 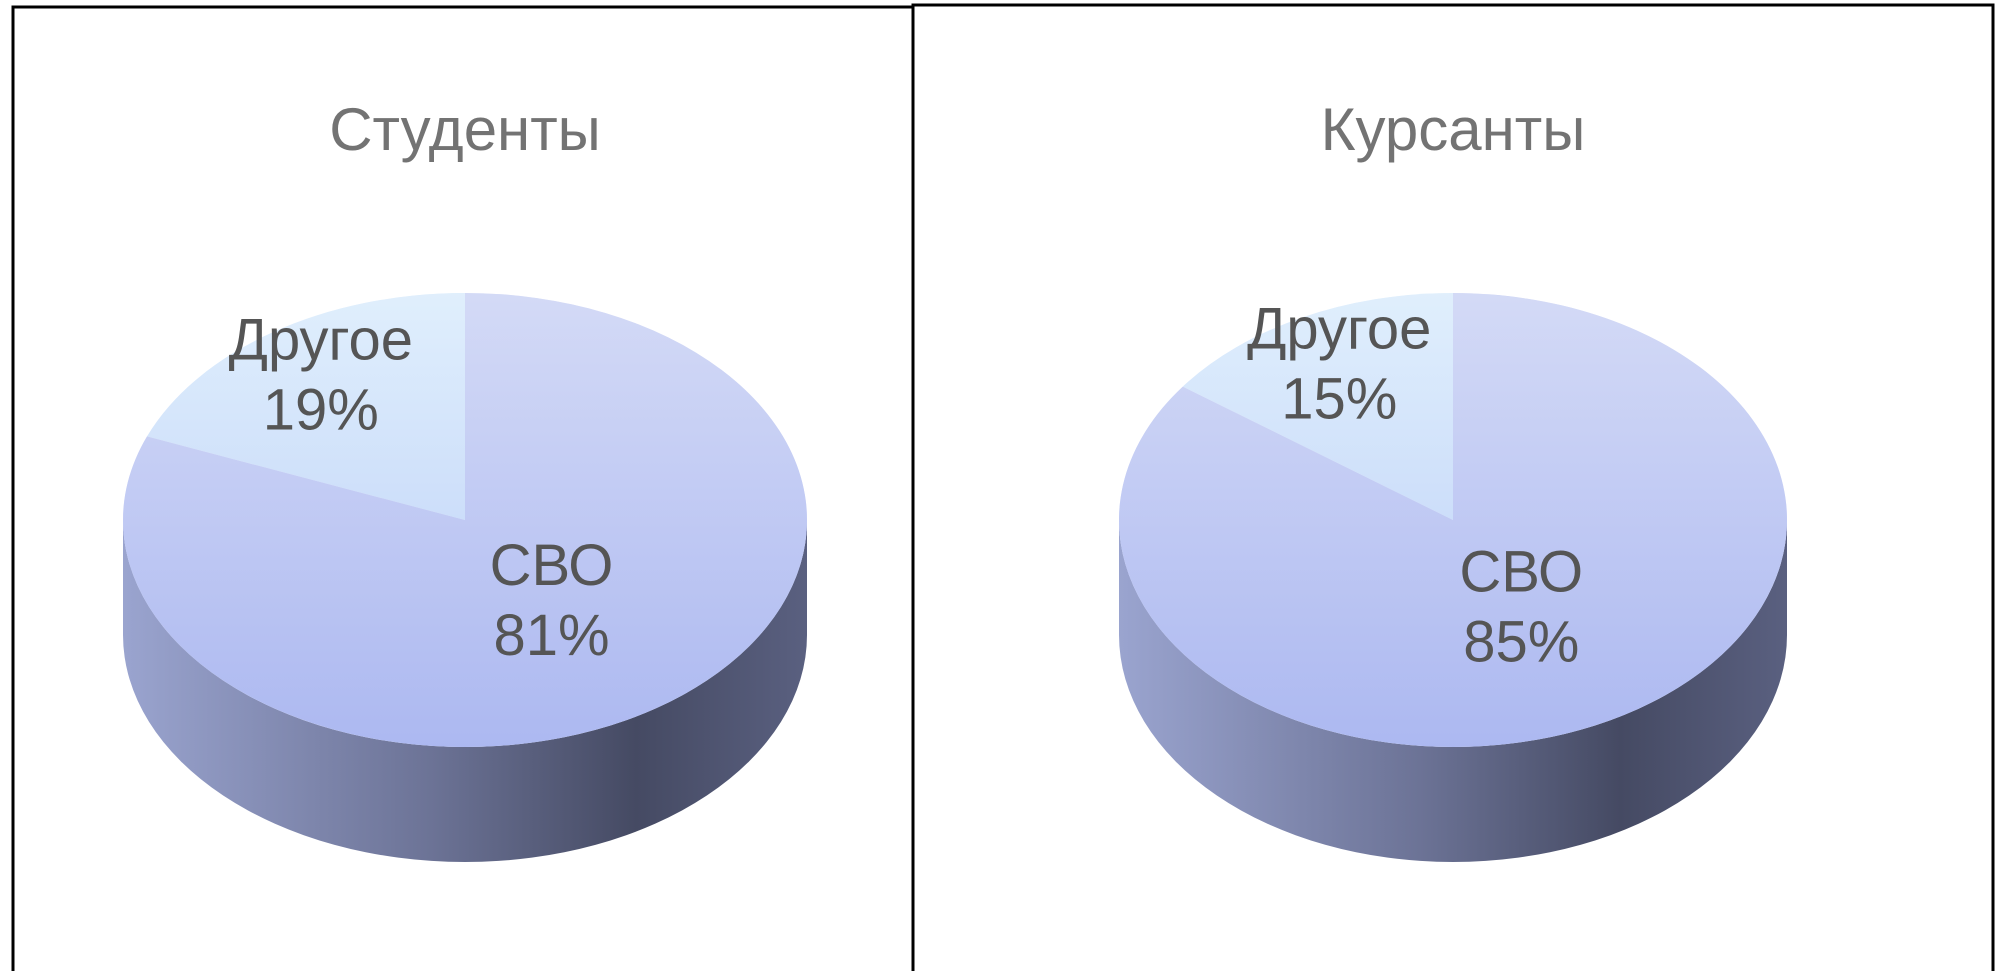 I want to click on value-label: 15%, so click(x=1339, y=399).